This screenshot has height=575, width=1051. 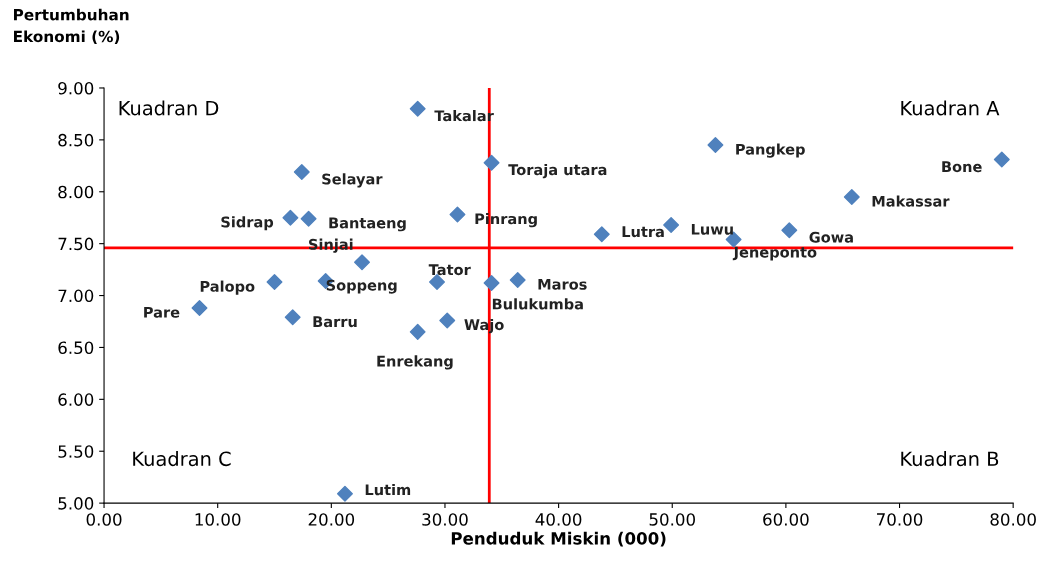 What do you see at coordinates (361, 286) in the screenshot?
I see `annotation: Soppeng` at bounding box center [361, 286].